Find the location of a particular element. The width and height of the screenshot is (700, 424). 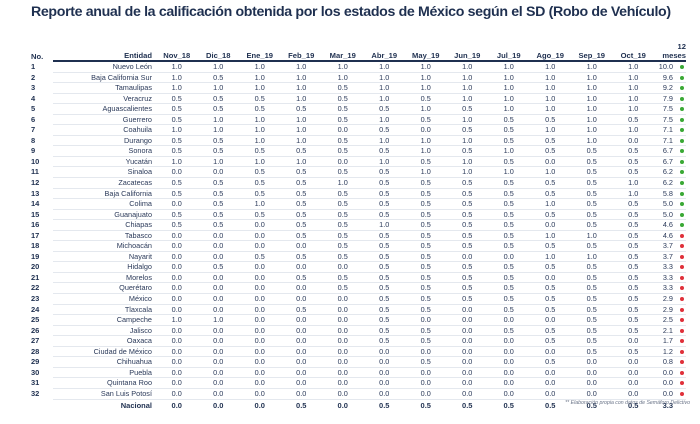

row-score: 2.9 is located at coordinates (670, 310).